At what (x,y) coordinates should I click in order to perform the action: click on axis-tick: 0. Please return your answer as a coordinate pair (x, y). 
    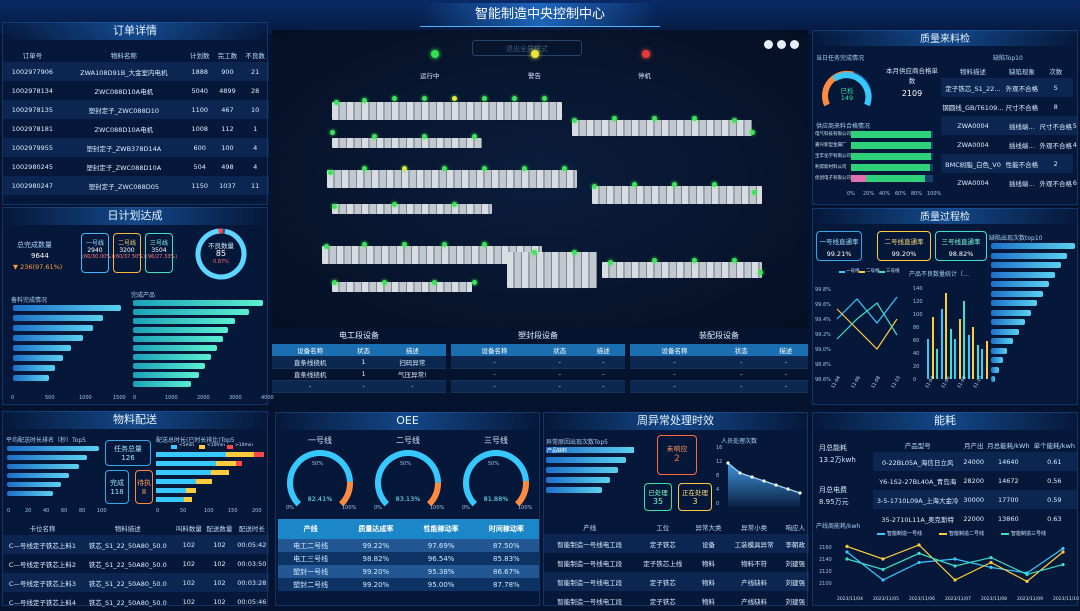
    Looking at the image, I should click on (135, 398).